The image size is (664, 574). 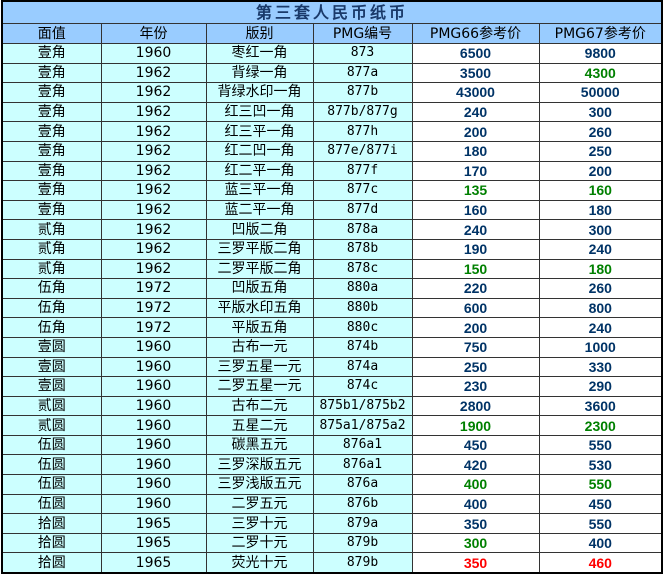 What do you see at coordinates (475, 151) in the screenshot?
I see `pmg66-price-cell: 180` at bounding box center [475, 151].